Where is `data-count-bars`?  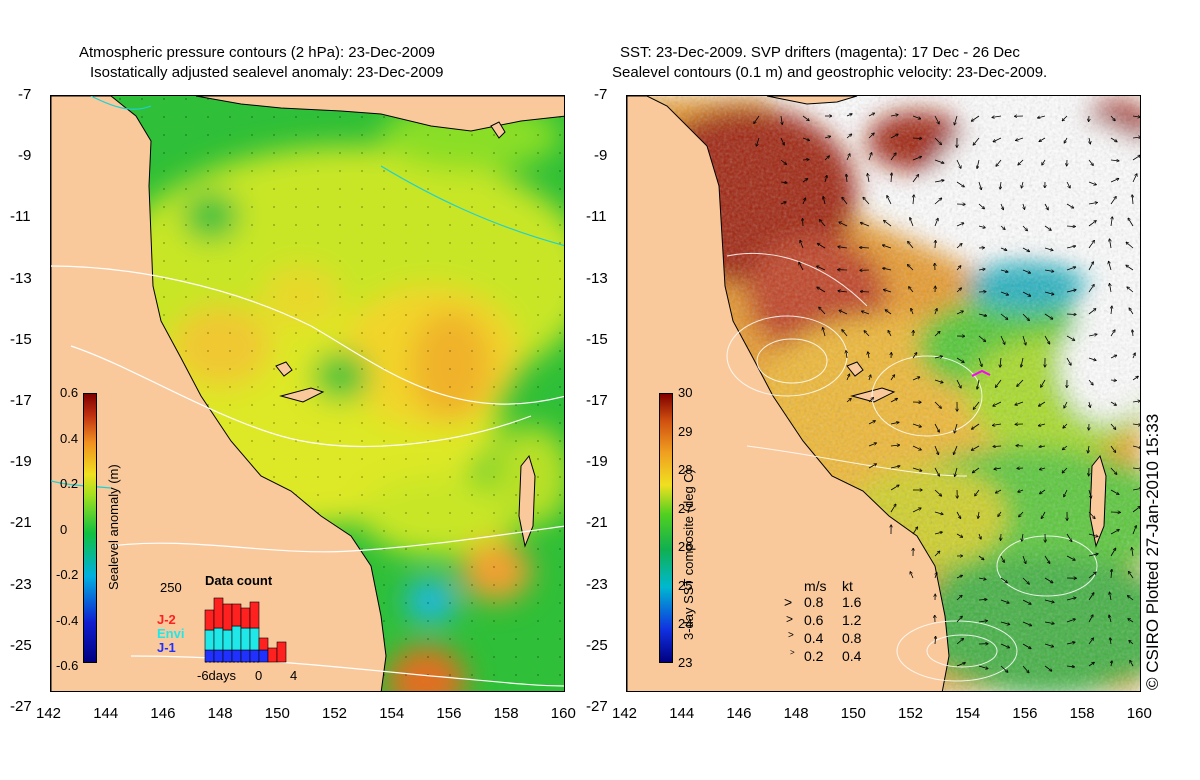 data-count-bars is located at coordinates (245, 630).